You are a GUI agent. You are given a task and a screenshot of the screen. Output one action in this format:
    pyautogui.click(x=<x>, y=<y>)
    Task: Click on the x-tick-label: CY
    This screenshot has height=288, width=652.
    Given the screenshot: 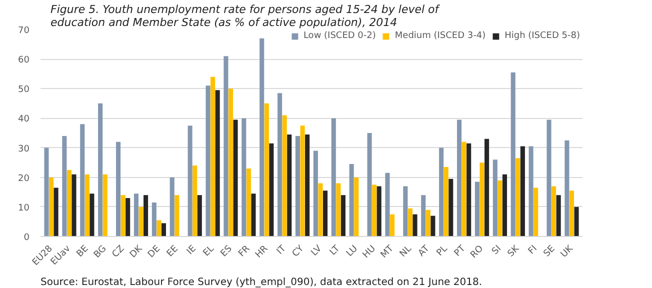 What is the action you would take?
    pyautogui.click(x=298, y=252)
    